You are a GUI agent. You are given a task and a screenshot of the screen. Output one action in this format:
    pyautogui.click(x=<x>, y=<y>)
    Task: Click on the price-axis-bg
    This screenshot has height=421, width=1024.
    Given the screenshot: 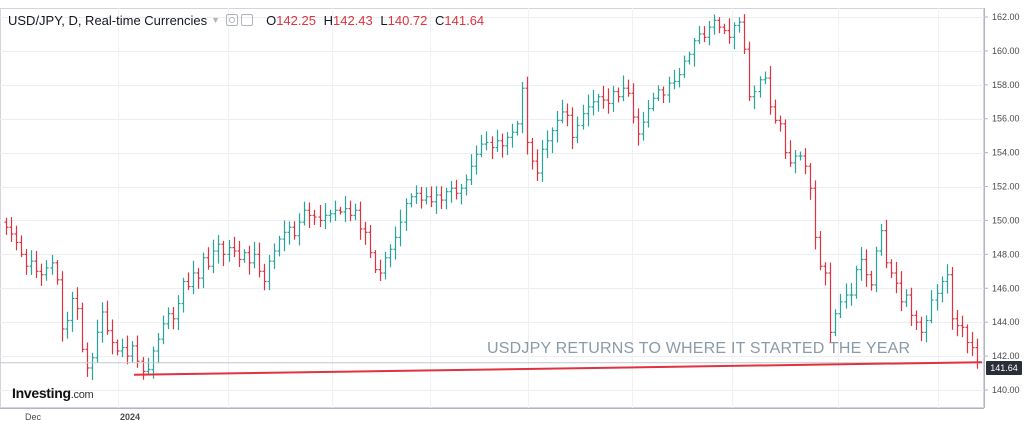 What is the action you would take?
    pyautogui.click(x=1004, y=210)
    